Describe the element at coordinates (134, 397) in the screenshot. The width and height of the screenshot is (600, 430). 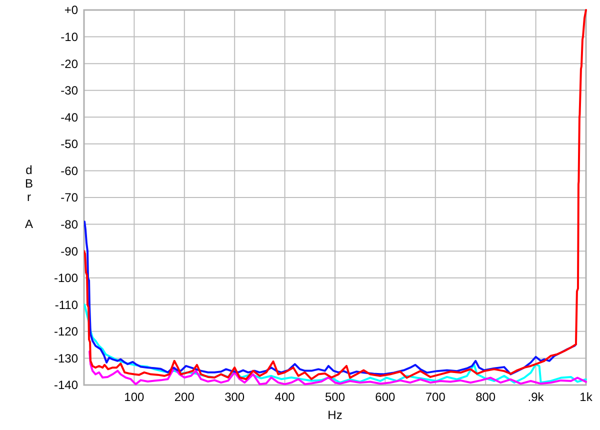
I see `x-tick-label: 100` at that location.